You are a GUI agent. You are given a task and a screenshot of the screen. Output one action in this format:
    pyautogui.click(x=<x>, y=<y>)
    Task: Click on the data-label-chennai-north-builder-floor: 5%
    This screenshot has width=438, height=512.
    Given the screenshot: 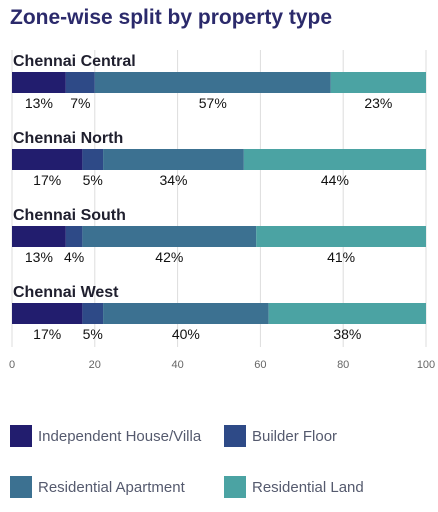 What is the action you would take?
    pyautogui.click(x=93, y=180)
    